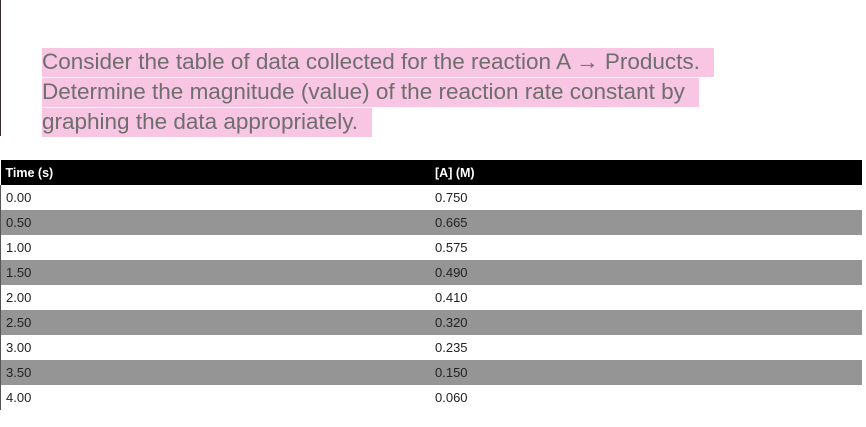 This screenshot has height=427, width=866. I want to click on table-row: 2.00 0.410, so click(431, 297).